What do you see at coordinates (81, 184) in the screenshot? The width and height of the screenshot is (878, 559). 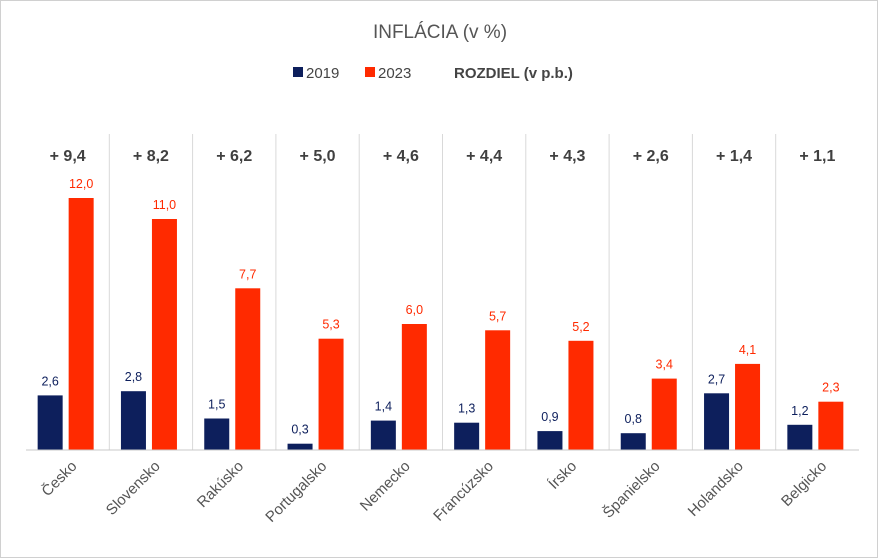 I see `data-label-2023: 12,0` at bounding box center [81, 184].